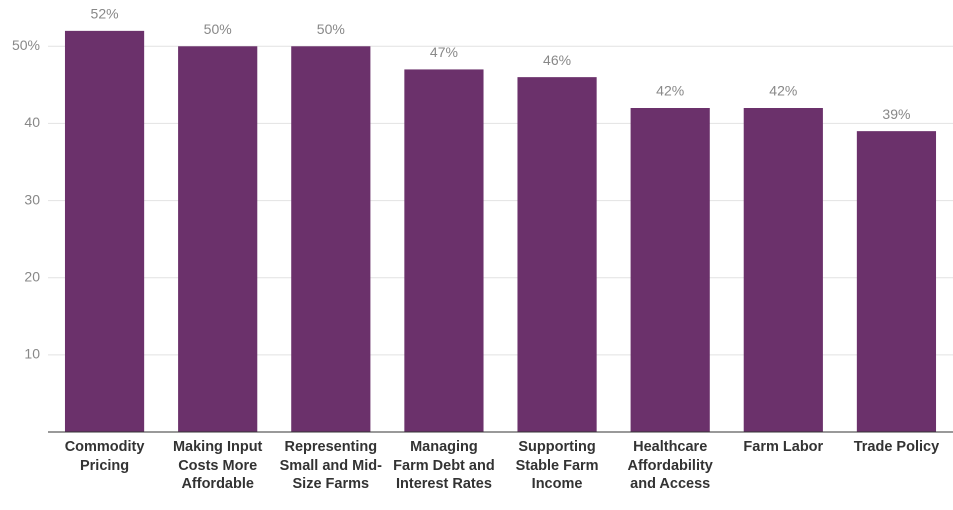  What do you see at coordinates (557, 60) in the screenshot?
I see `value-label: 46%` at bounding box center [557, 60].